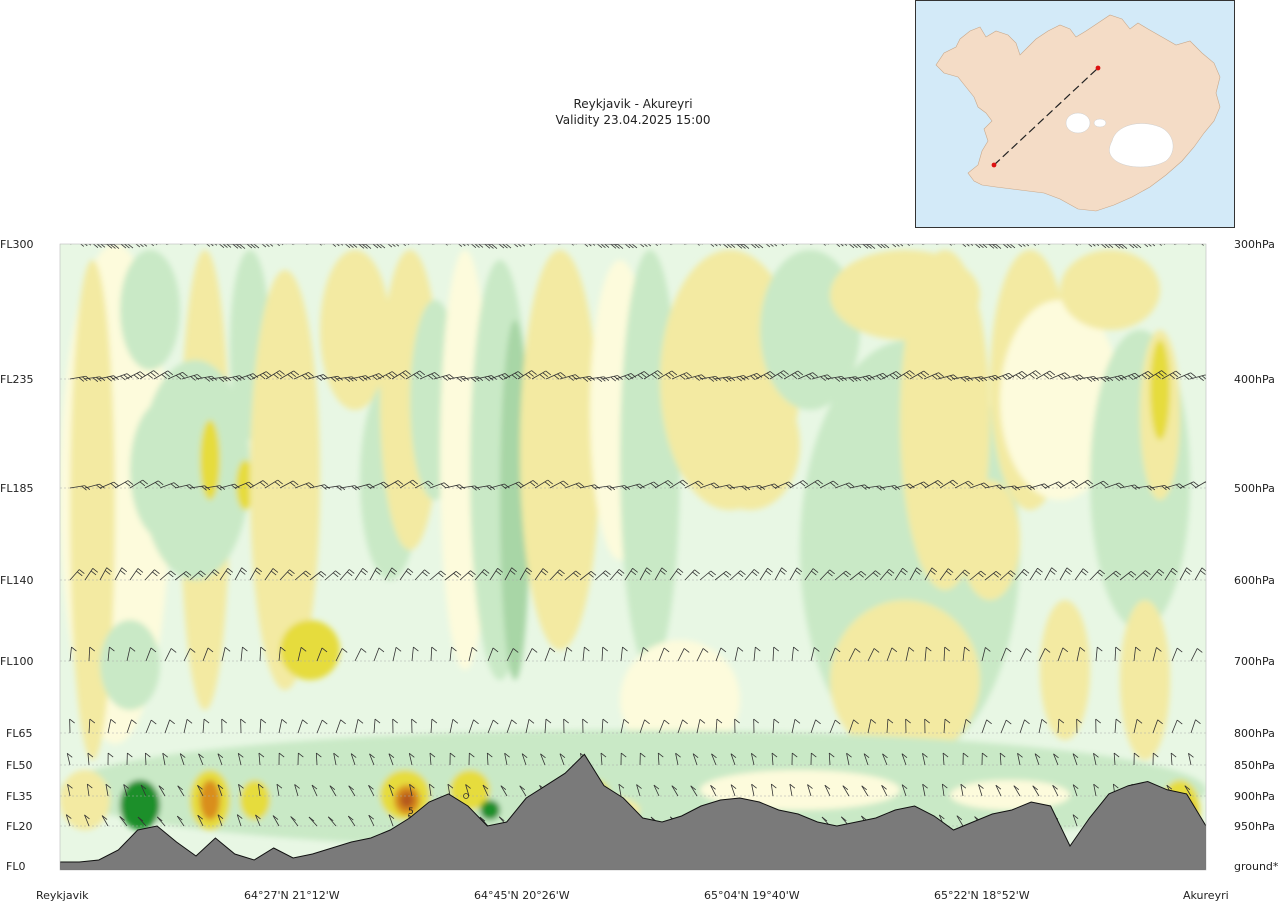  I want to click on route-location-label: 65°04'N 19°40'W, so click(752, 895).